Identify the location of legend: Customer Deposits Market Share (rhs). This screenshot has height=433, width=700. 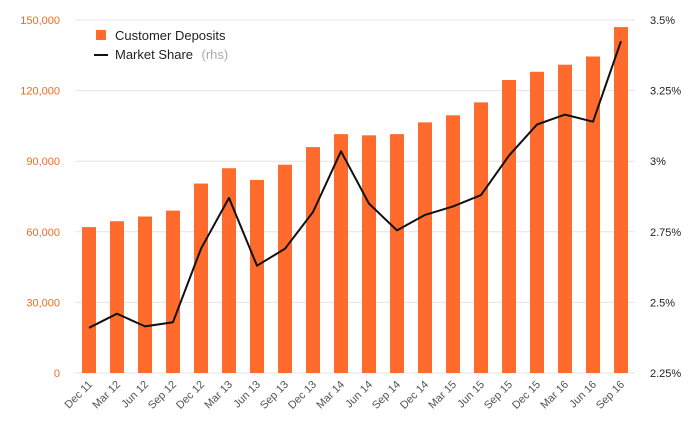
(161, 45).